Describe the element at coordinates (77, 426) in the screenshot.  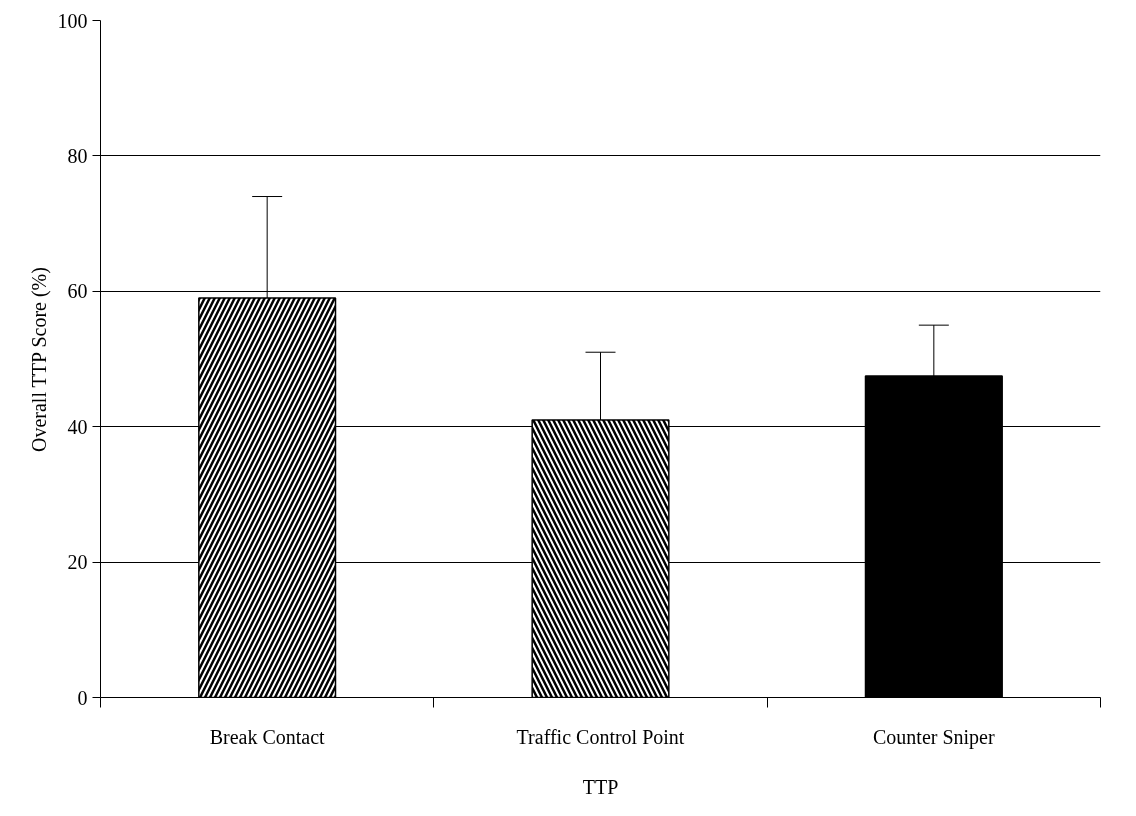
I see `y-tick-label: 40` at that location.